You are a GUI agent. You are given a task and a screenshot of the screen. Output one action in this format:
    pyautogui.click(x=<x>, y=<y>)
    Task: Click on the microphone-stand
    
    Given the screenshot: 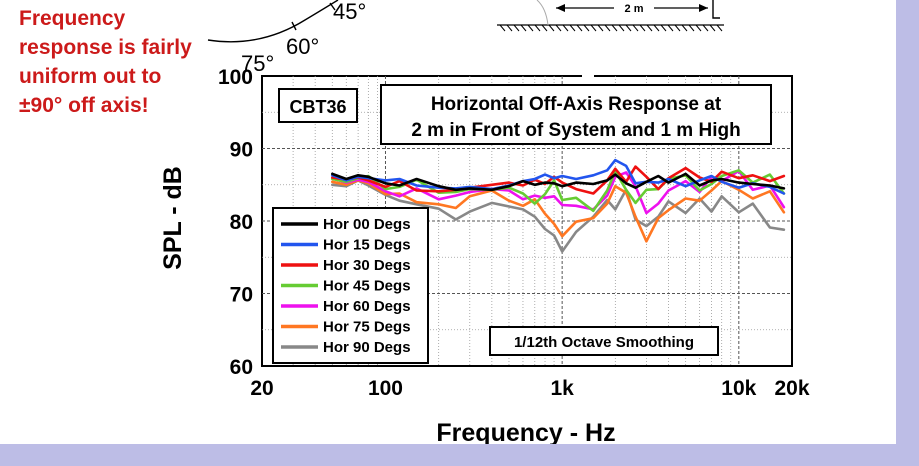 What is the action you would take?
    pyautogui.click(x=716, y=9)
    